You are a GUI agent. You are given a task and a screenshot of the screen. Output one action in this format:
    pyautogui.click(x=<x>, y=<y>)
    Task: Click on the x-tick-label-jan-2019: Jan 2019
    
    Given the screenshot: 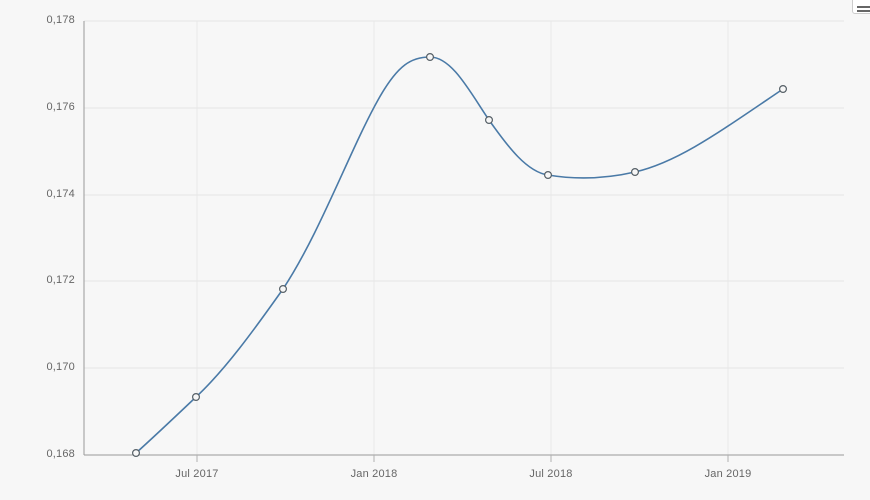 What is the action you would take?
    pyautogui.click(x=728, y=474)
    